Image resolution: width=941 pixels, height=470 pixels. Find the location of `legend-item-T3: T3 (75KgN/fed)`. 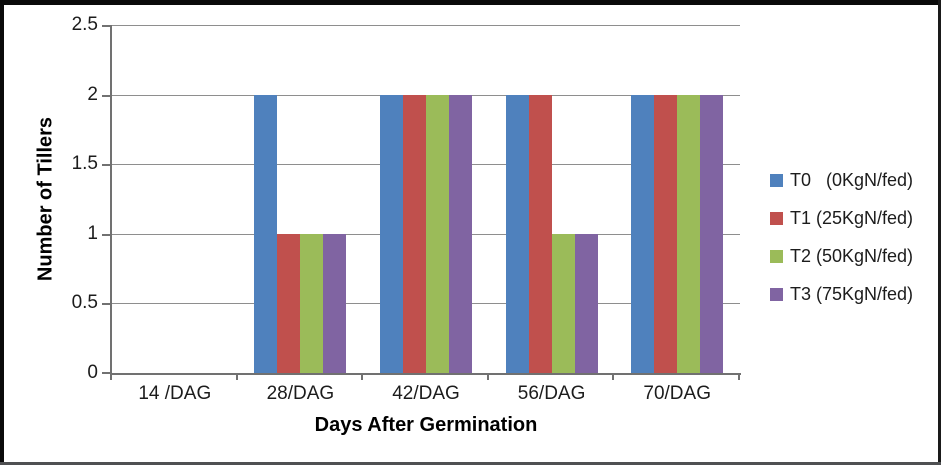

legend-item-T3: T3 (75KgN/fed) is located at coordinates (841, 294).